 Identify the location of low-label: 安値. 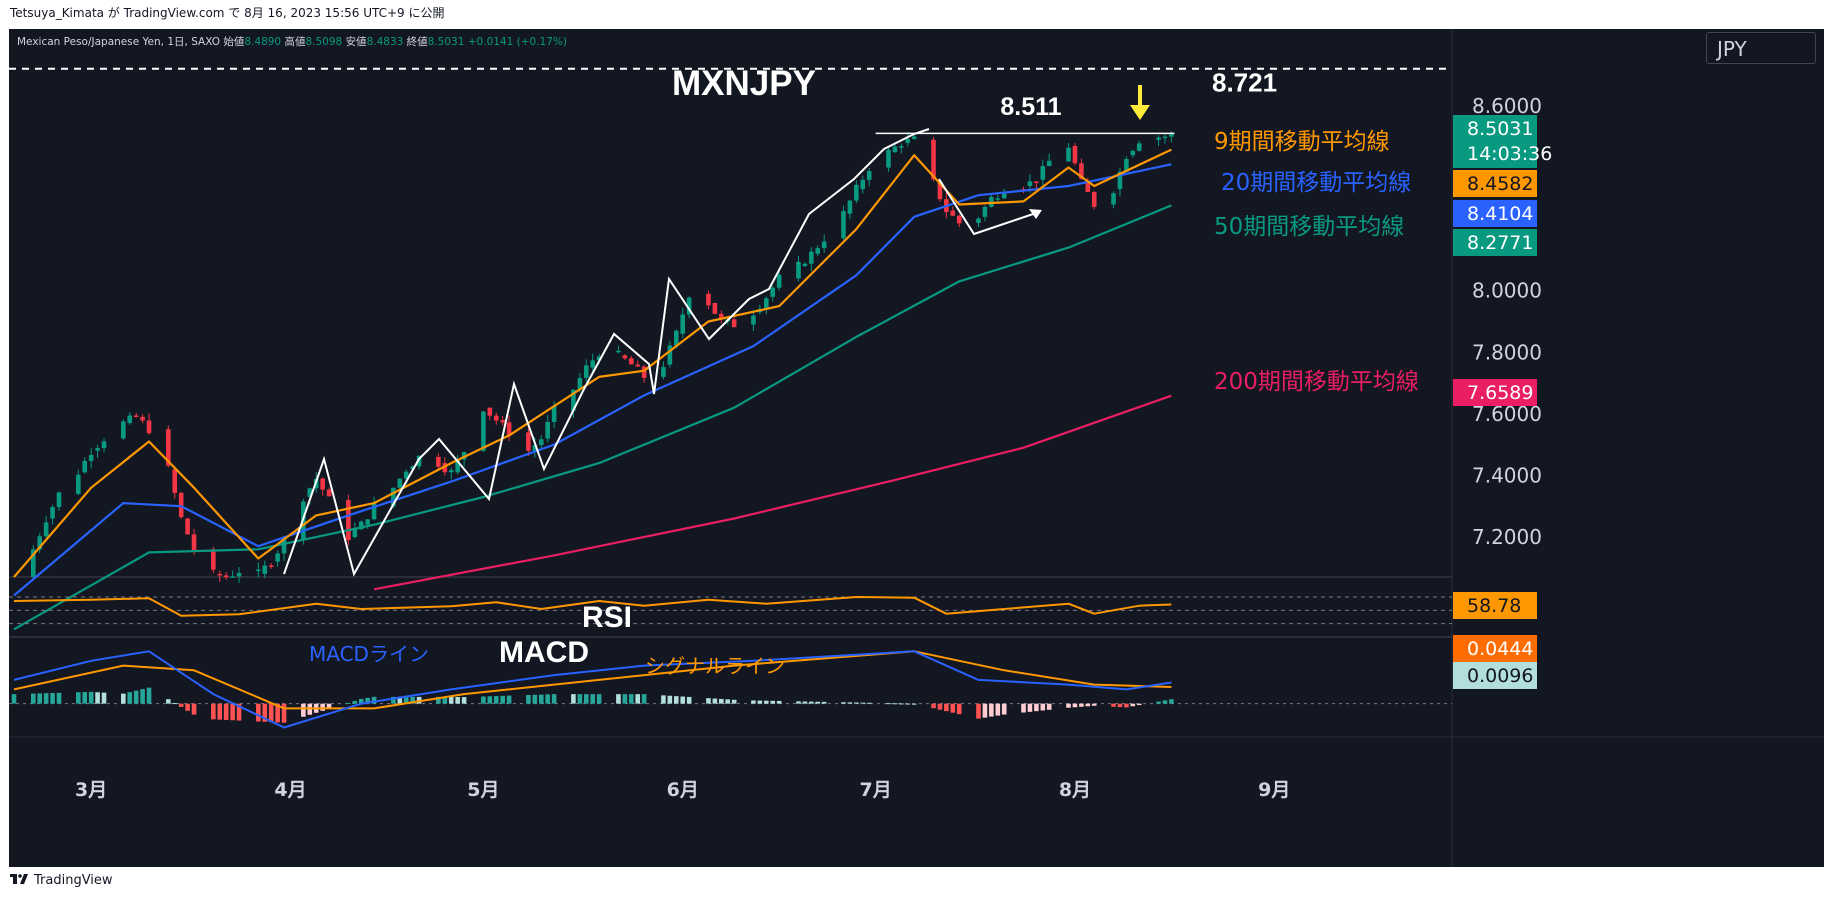
(356, 42).